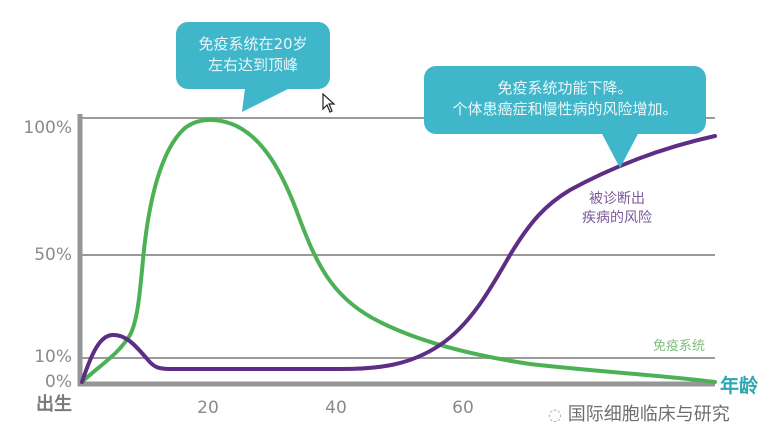 The width and height of the screenshot is (780, 445). I want to click on watermark: ◌ 国际细胞临床与研究, so click(639, 413).